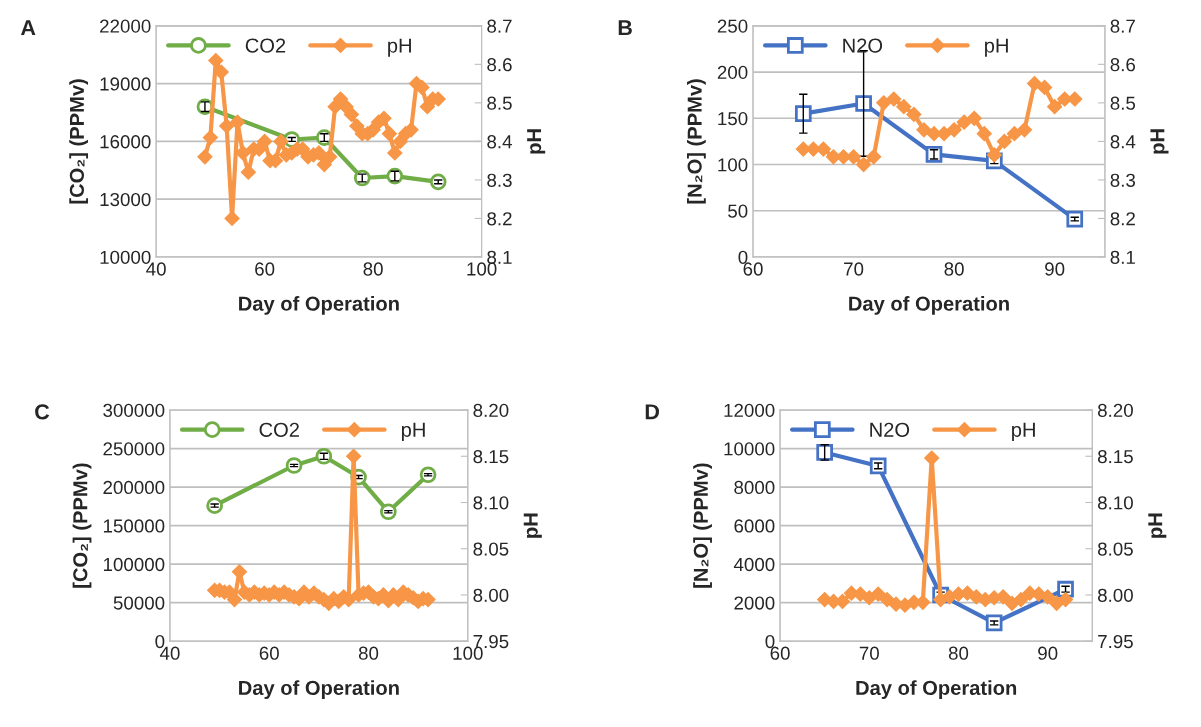 The image size is (1201, 727). What do you see at coordinates (749, 410) in the screenshot?
I see `y-tick-label: 12000` at bounding box center [749, 410].